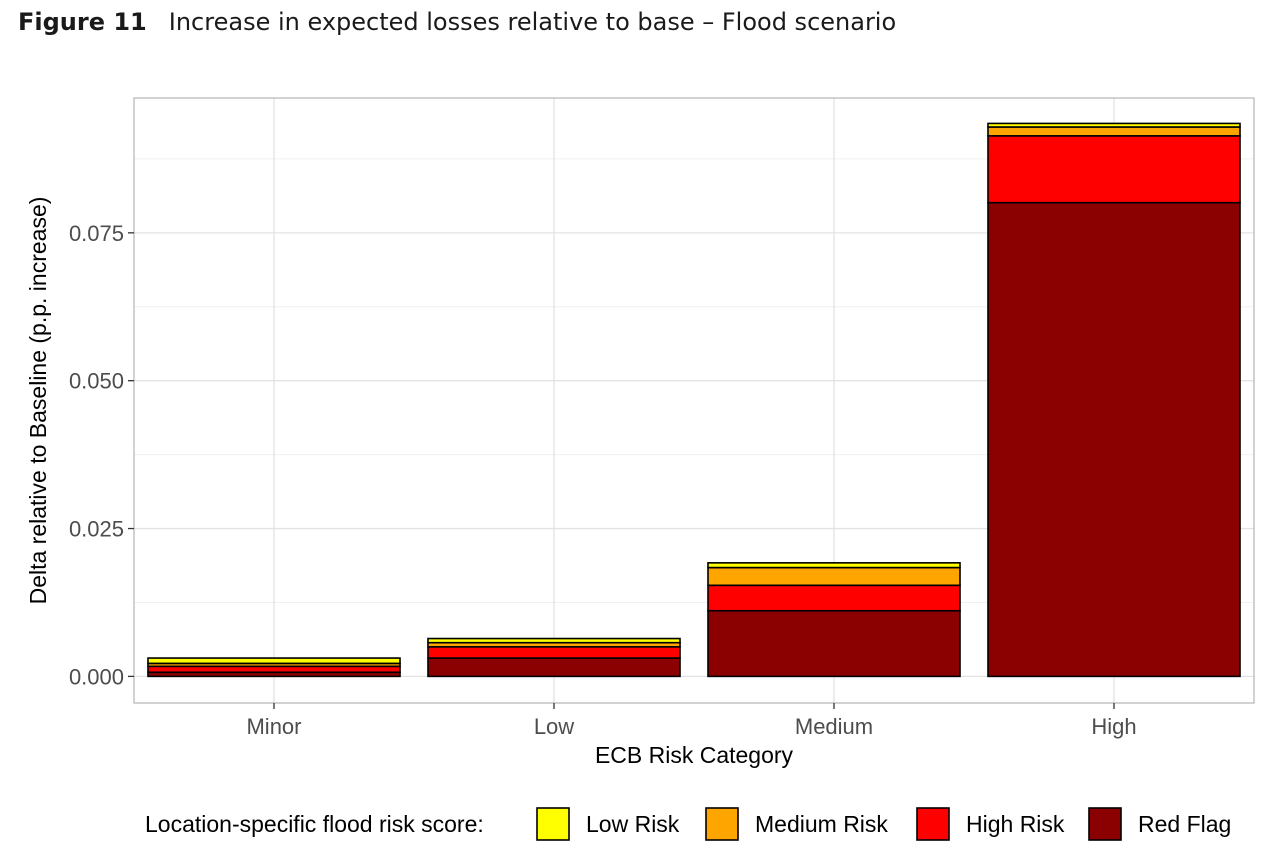  What do you see at coordinates (101, 455) in the screenshot?
I see `y-axis: 0.000 0.025 0.050 0.075` at bounding box center [101, 455].